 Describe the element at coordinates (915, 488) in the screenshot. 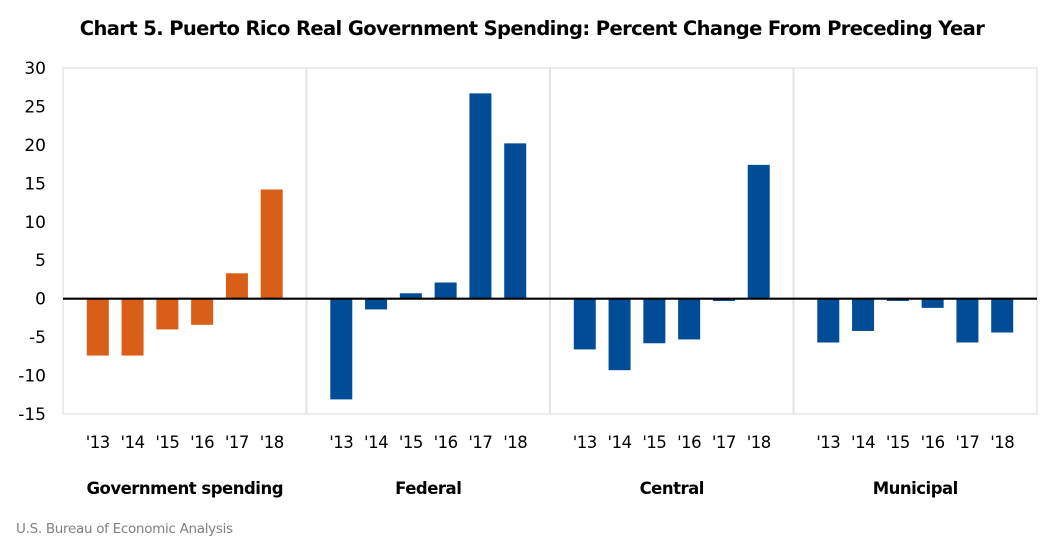

I see `panel-label: Municipal` at that location.